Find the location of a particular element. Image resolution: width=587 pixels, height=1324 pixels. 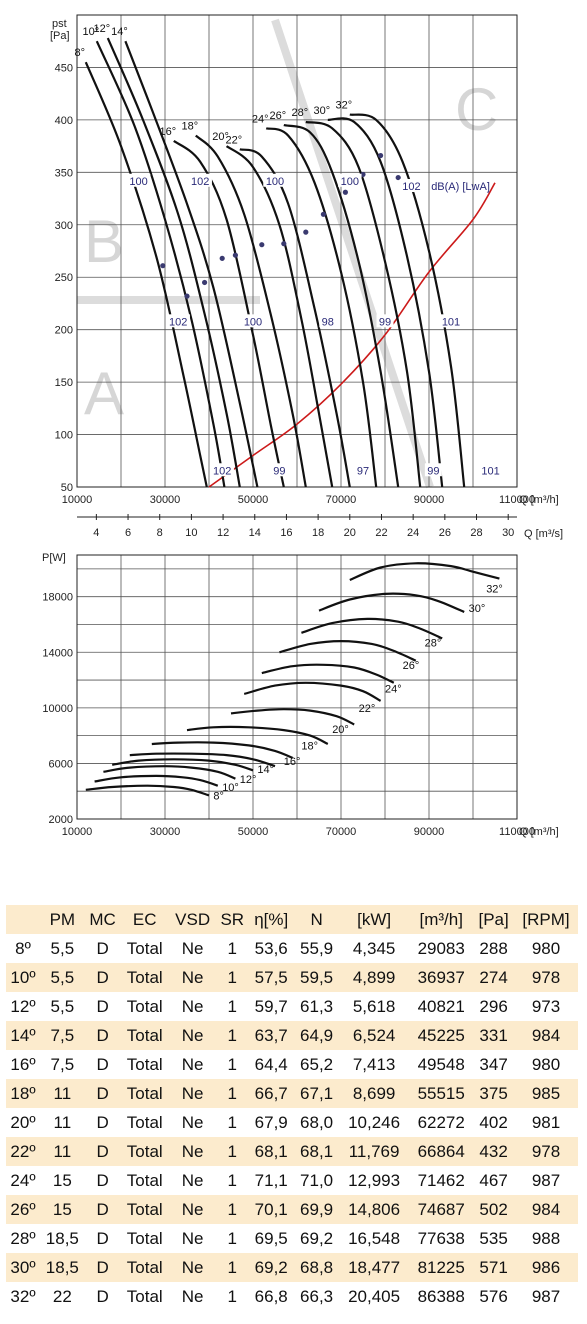

table-cell: 8,699 is located at coordinates (374, 1093).